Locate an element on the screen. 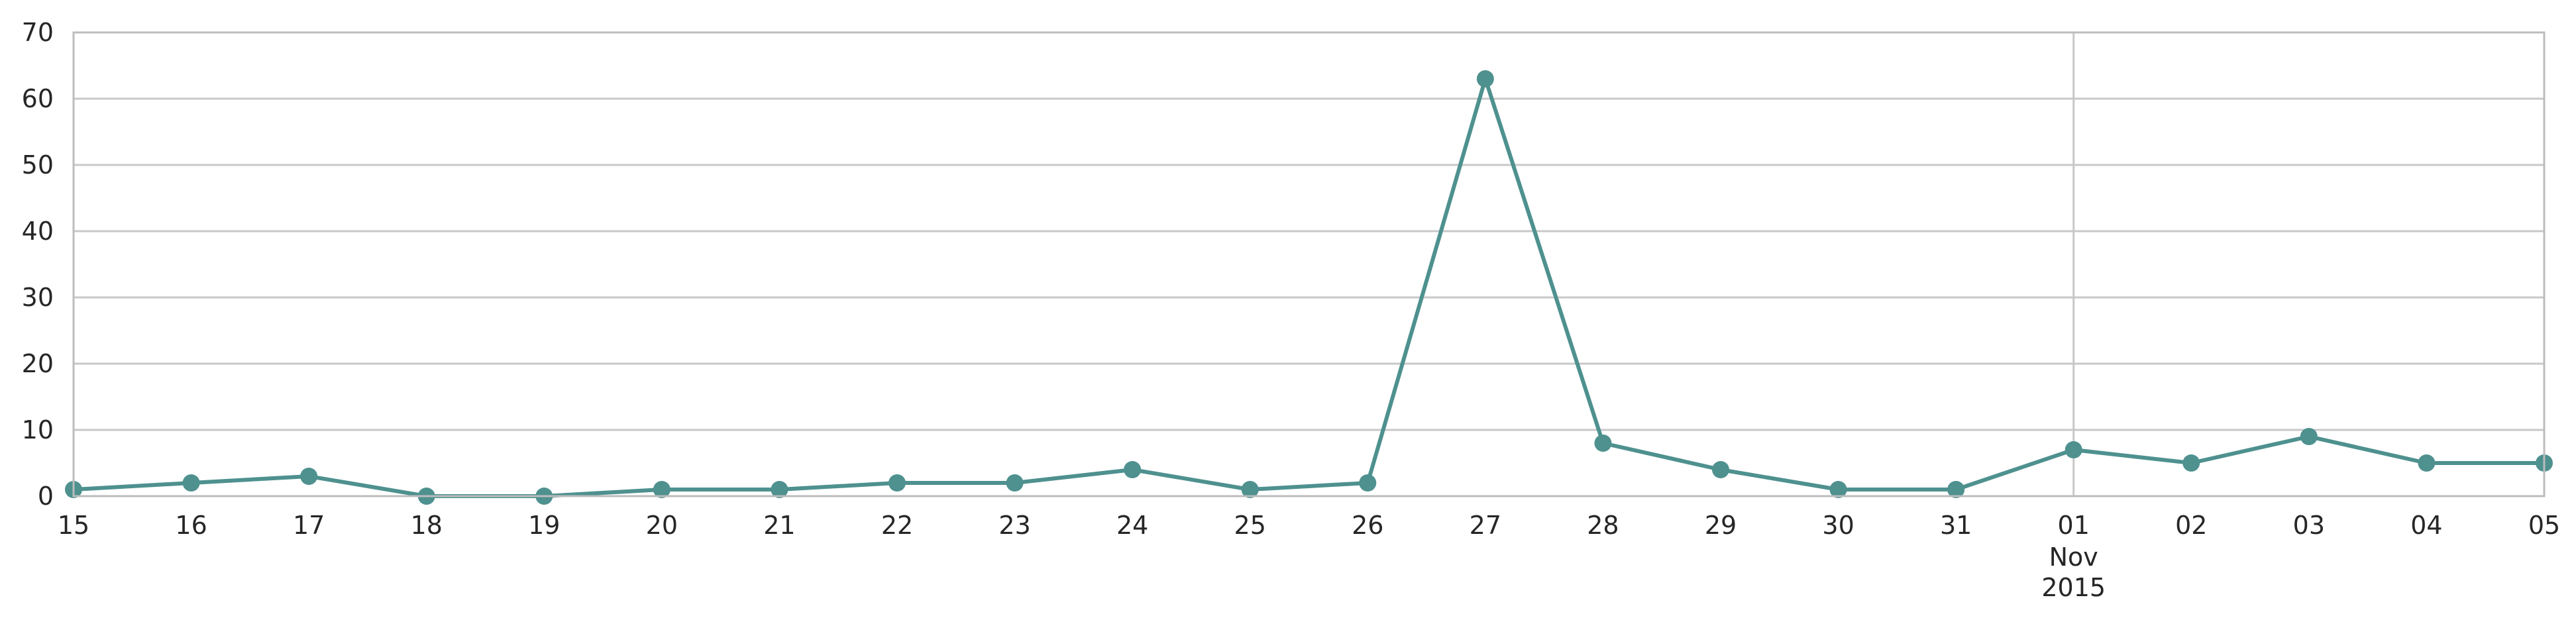 This screenshot has height=622, width=2576. x-tick-label: 02 is located at coordinates (2191, 525).